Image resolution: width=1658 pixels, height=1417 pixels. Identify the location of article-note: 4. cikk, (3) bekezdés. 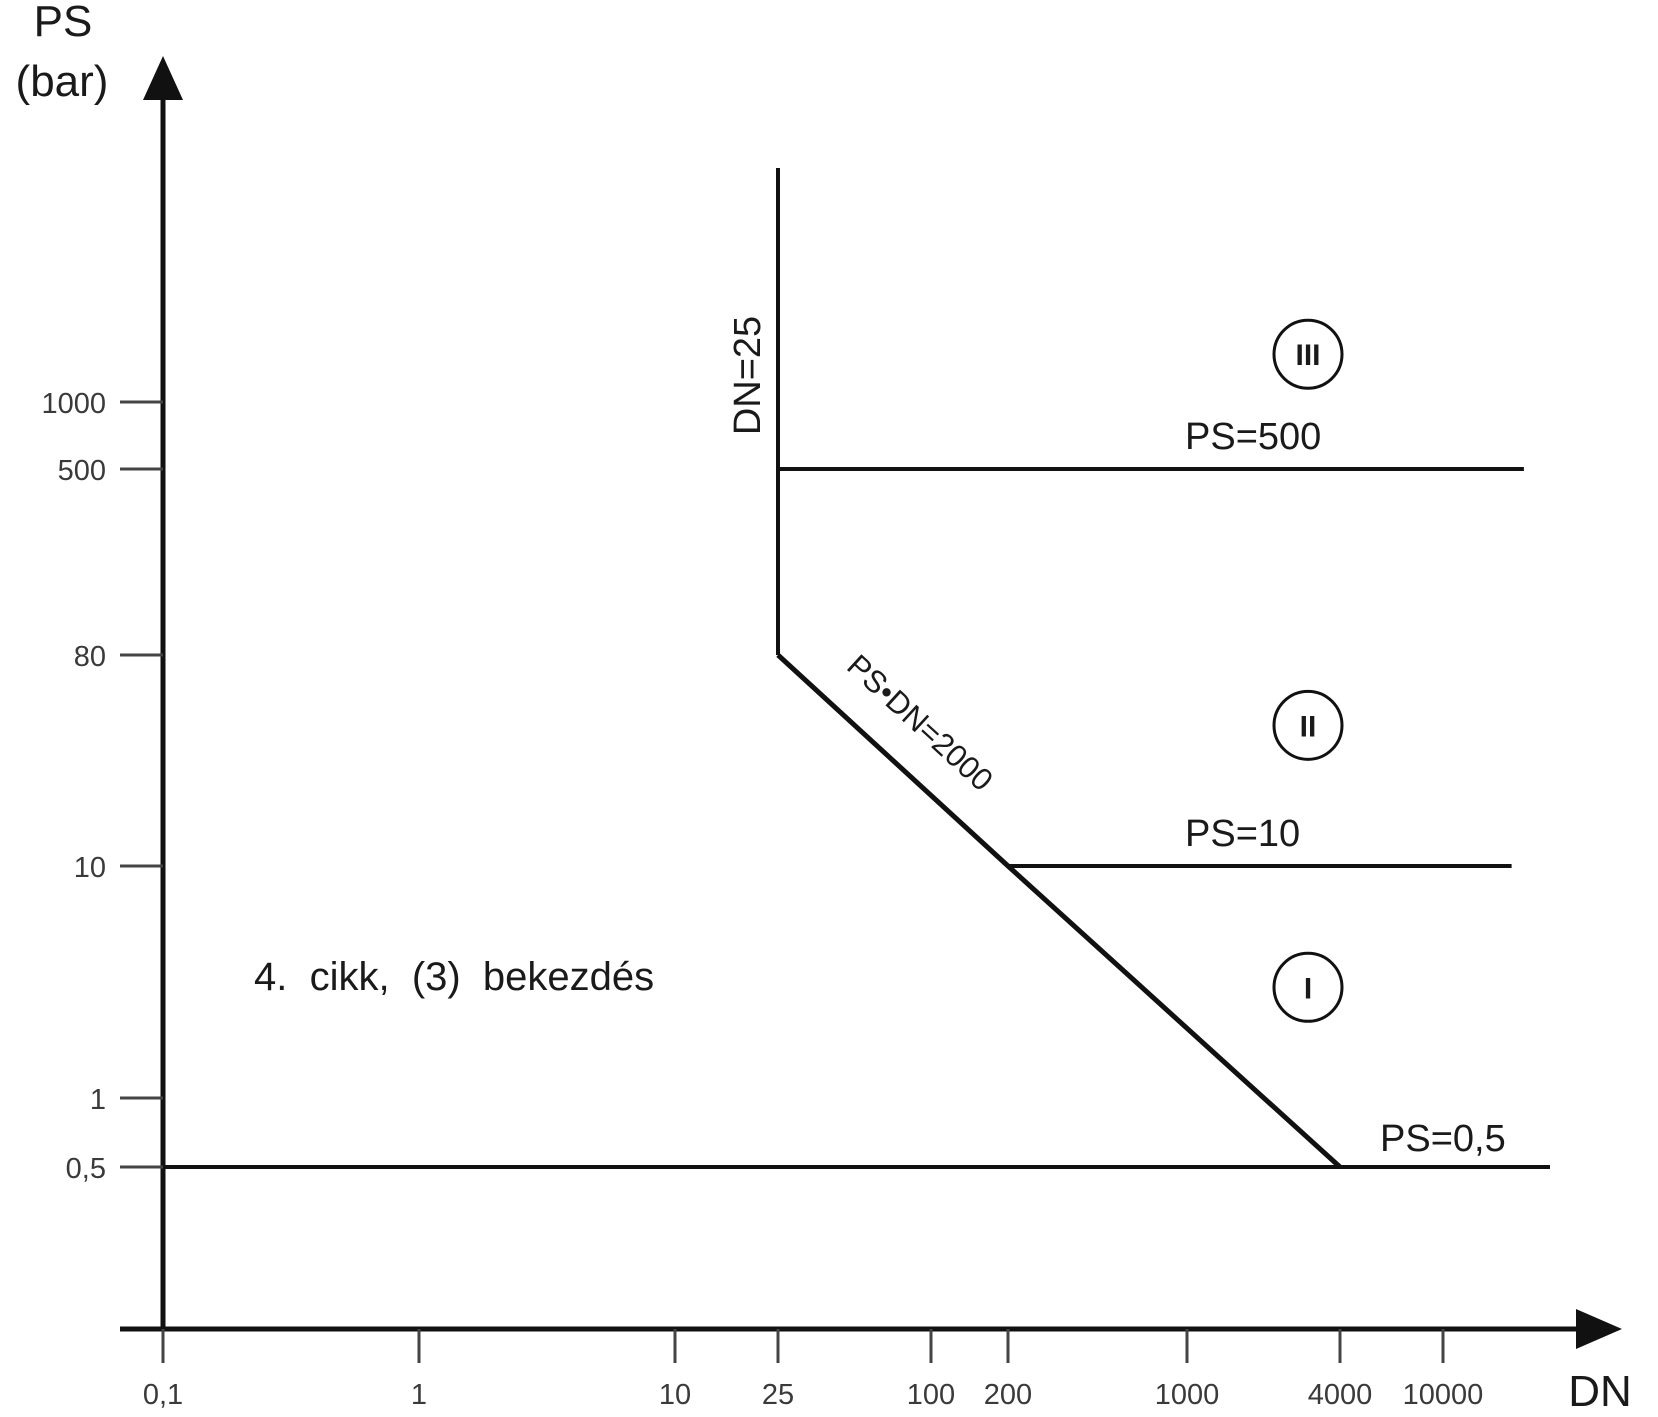
(454, 977).